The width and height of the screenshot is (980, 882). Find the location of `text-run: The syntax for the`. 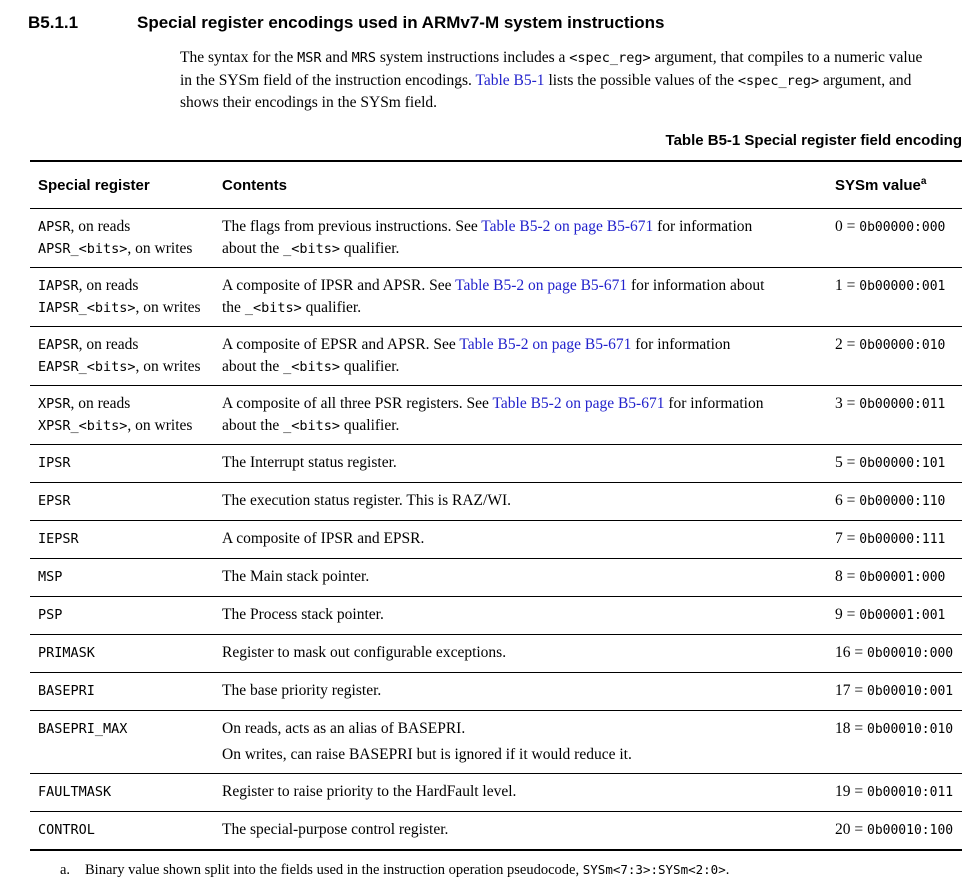

text-run: The syntax for the is located at coordinates (239, 57).